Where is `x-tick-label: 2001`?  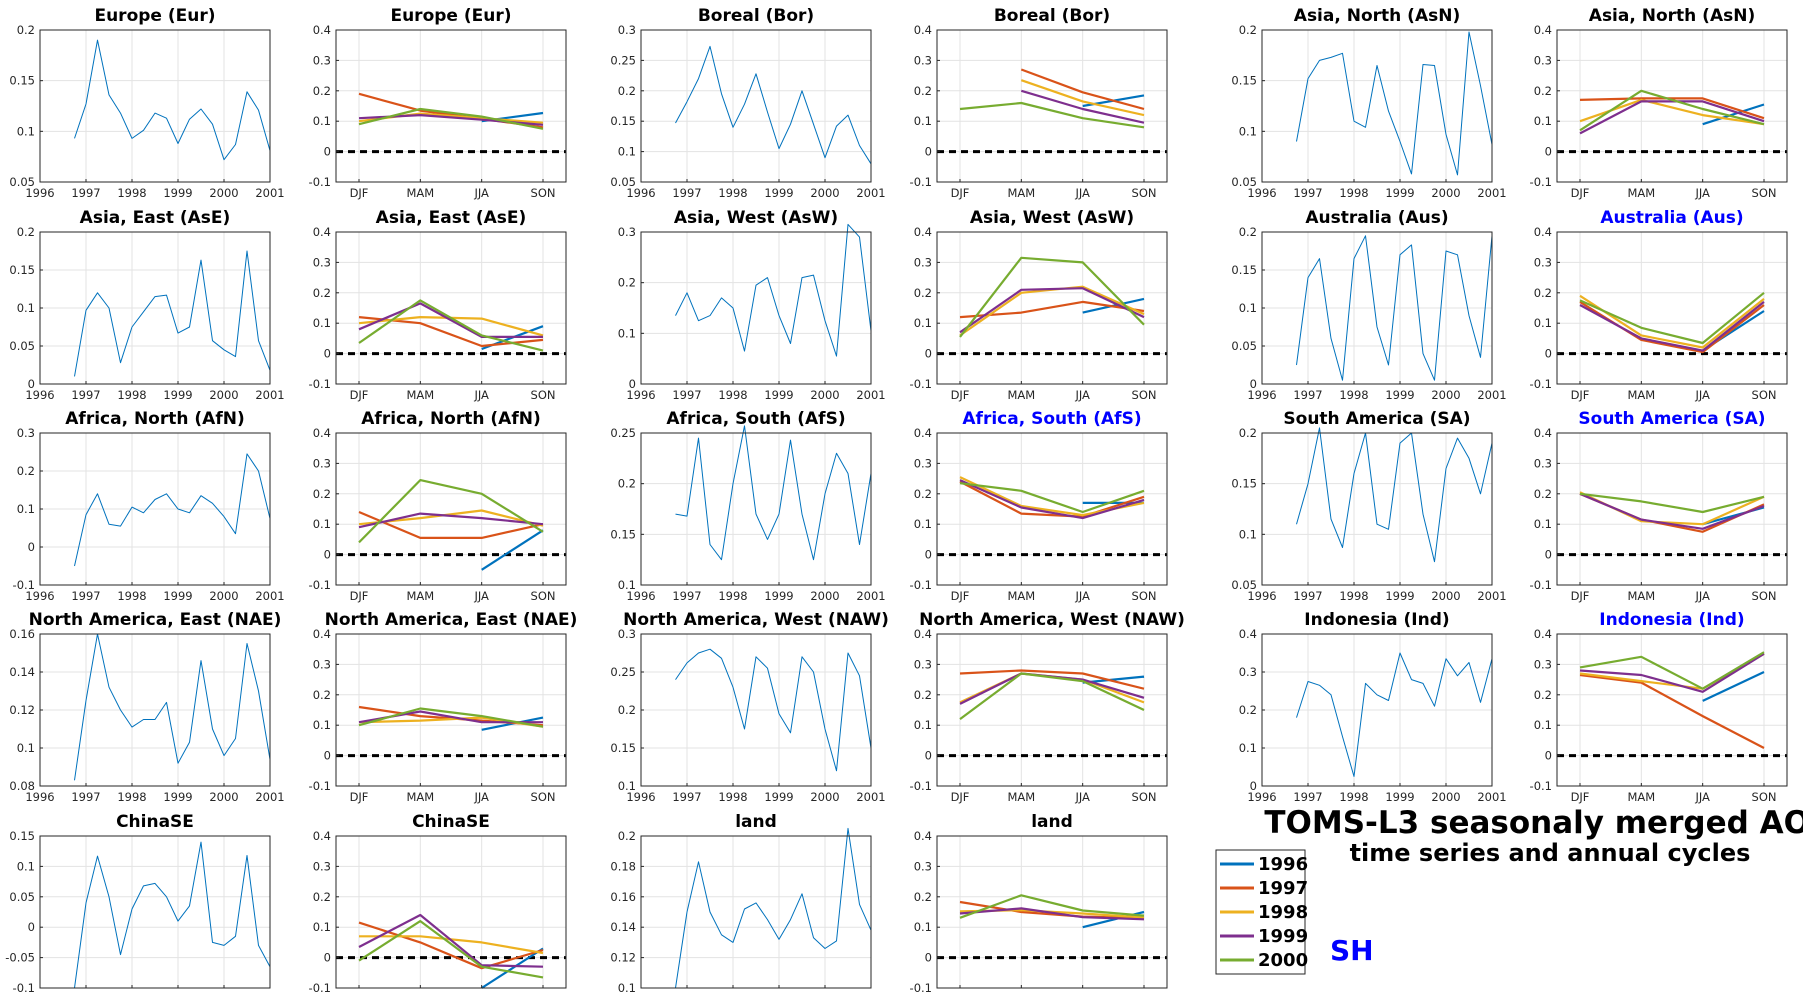 x-tick-label: 2001 is located at coordinates (269, 993).